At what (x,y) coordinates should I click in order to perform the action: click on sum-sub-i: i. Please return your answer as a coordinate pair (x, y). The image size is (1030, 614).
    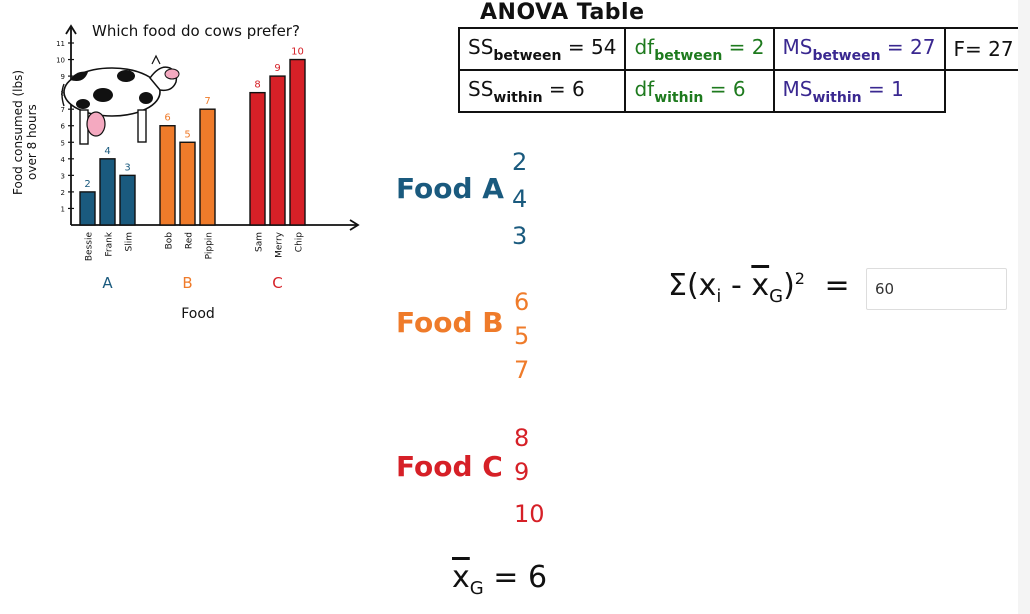
    Looking at the image, I should click on (719, 296).